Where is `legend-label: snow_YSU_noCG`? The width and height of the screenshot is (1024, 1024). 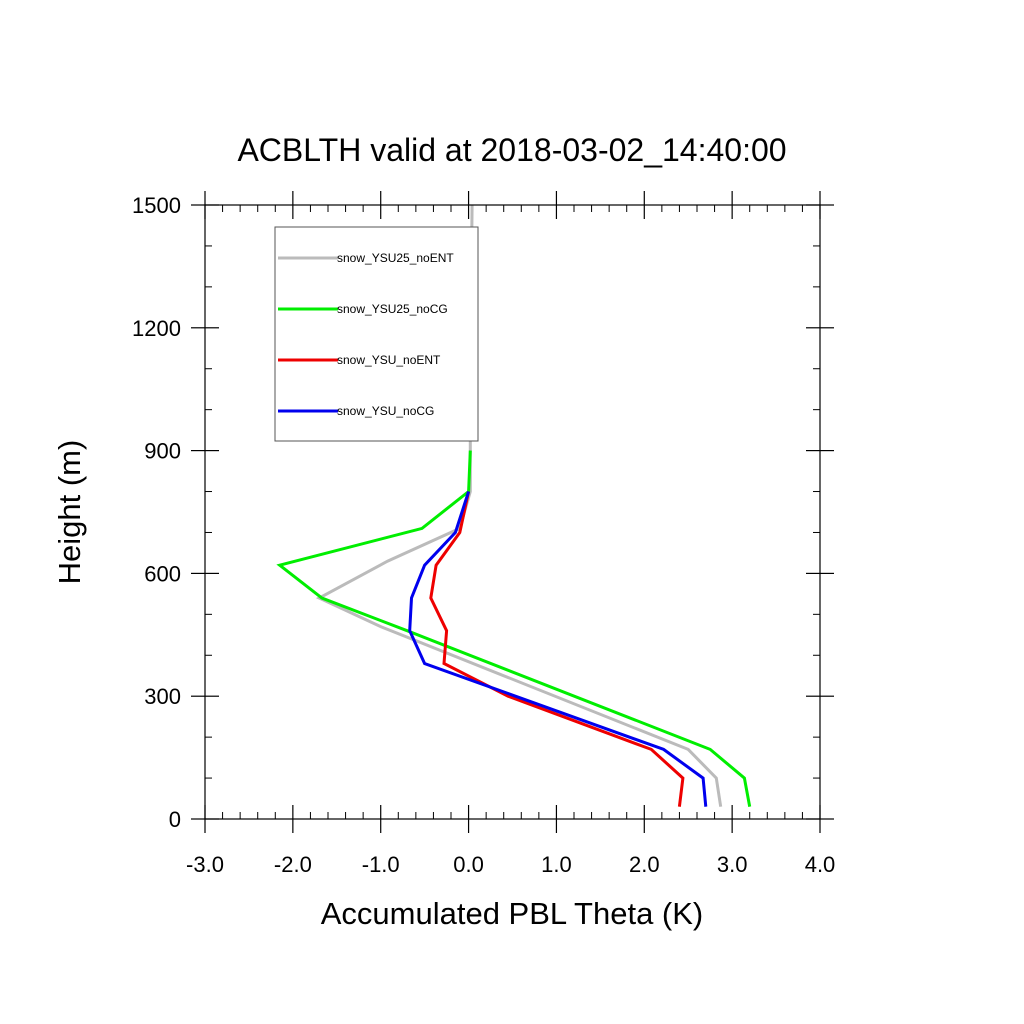
legend-label: snow_YSU_noCG is located at coordinates (385, 411).